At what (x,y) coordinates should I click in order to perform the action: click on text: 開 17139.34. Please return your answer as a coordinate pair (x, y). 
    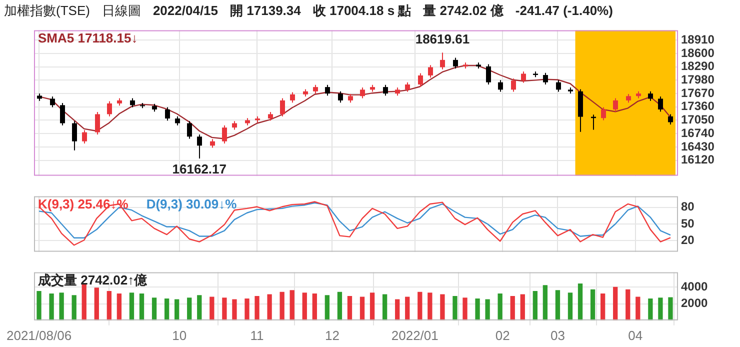
    Looking at the image, I should click on (265, 10).